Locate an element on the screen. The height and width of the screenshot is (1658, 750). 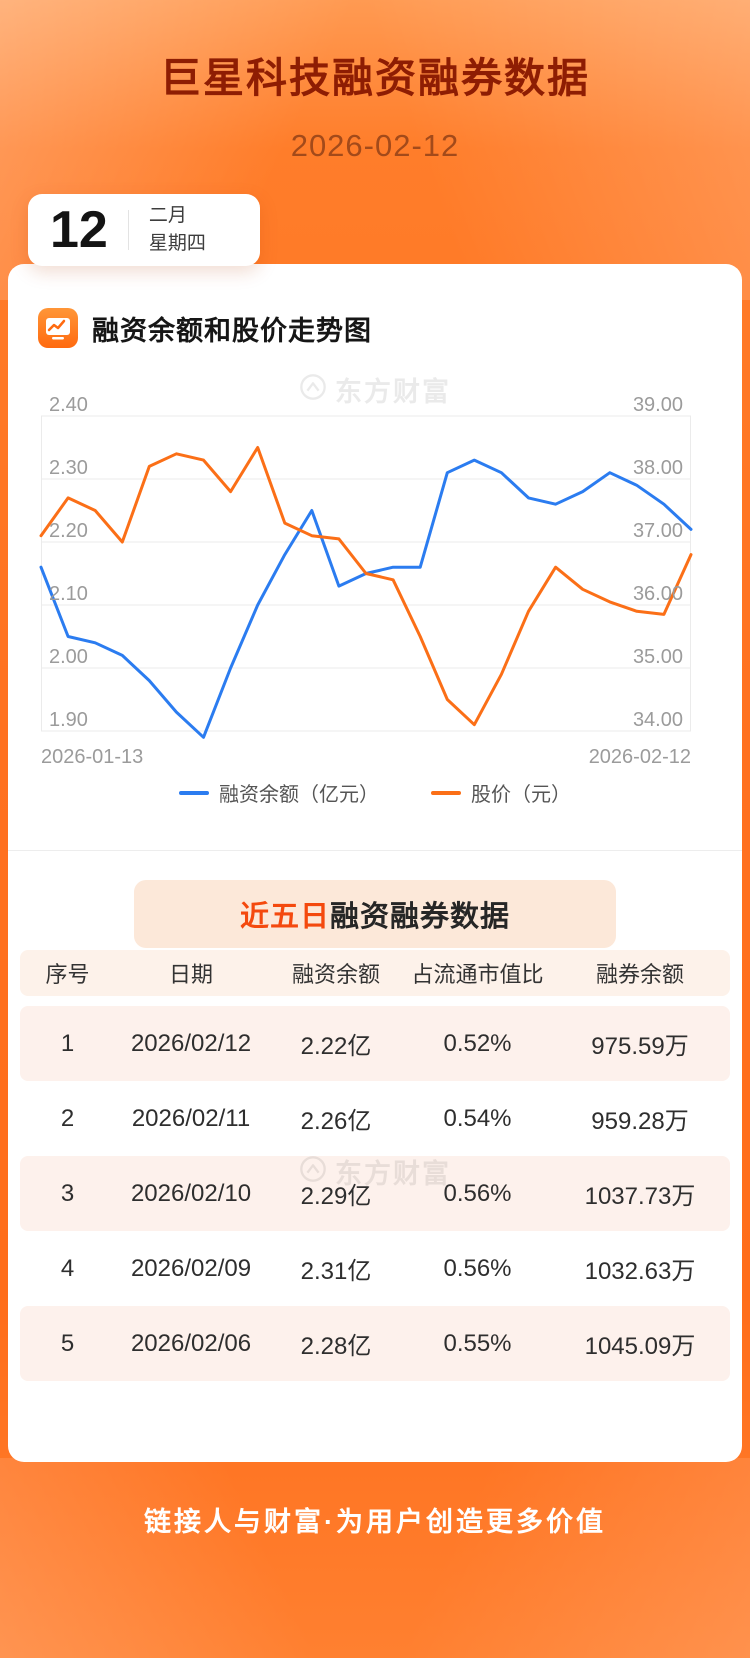
left-axis-tick: 2.40 is located at coordinates (68, 405).